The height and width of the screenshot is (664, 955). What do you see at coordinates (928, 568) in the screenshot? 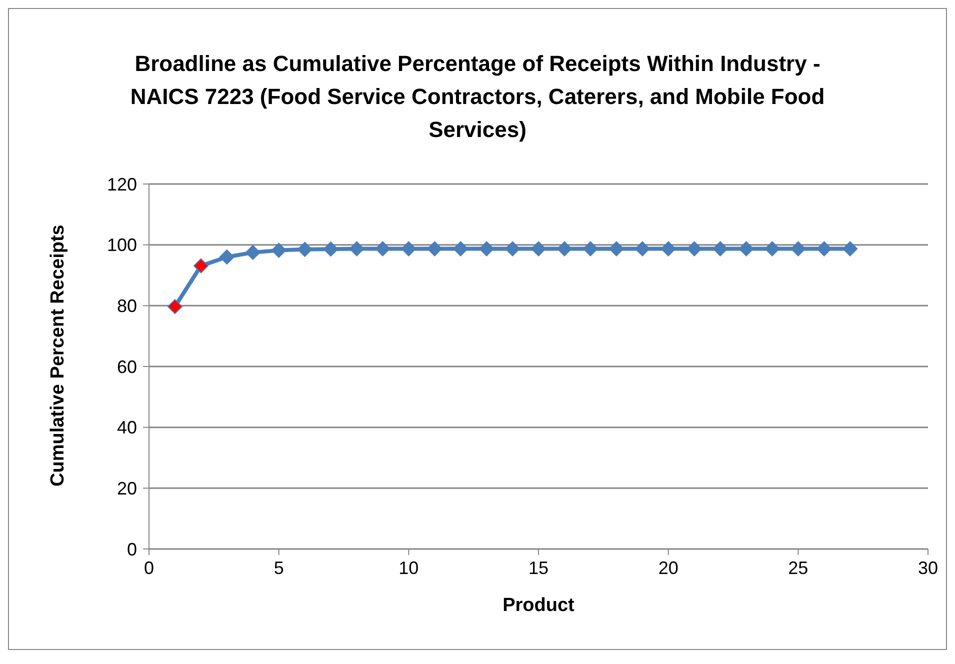
I see `x-tick-label: 30` at bounding box center [928, 568].